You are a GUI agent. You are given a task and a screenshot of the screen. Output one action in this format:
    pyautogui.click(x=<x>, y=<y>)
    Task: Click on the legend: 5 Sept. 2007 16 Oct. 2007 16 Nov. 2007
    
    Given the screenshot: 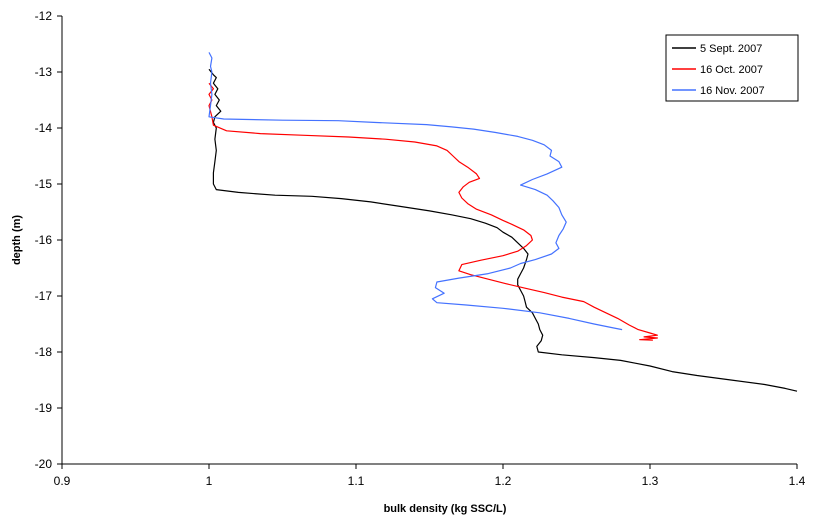 What is the action you would take?
    pyautogui.click(x=732, y=68)
    